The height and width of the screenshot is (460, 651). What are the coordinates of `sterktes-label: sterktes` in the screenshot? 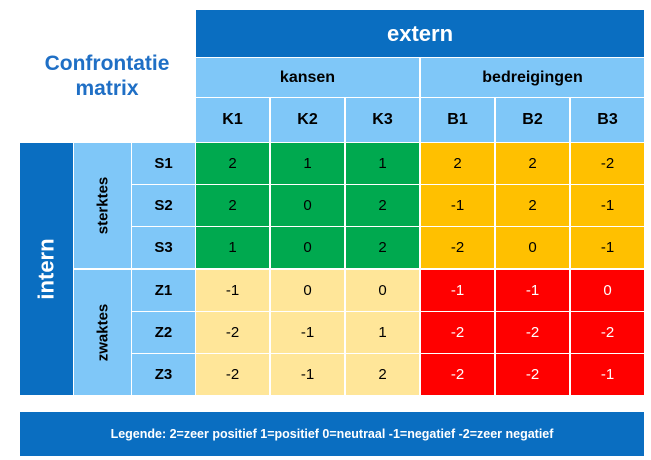 It's located at (103, 205).